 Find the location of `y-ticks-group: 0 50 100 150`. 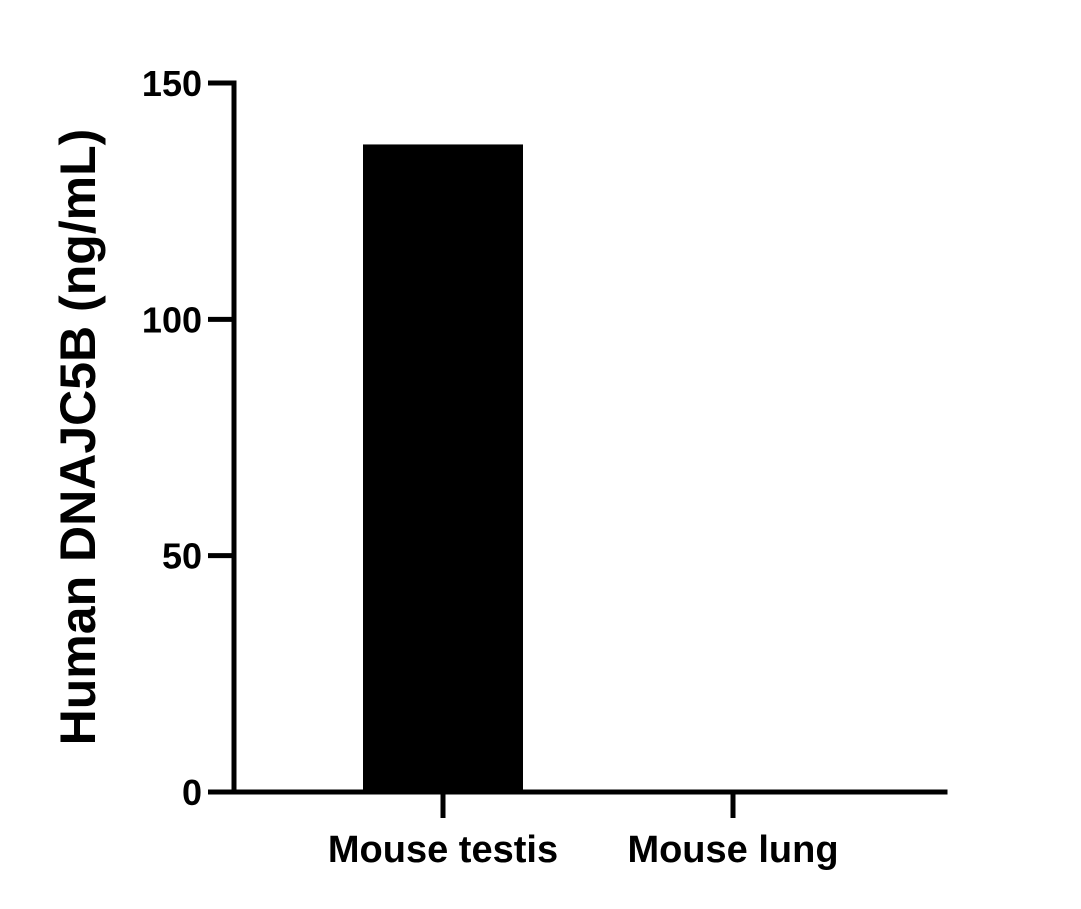

y-ticks-group: 0 50 100 150 is located at coordinates (188, 438).